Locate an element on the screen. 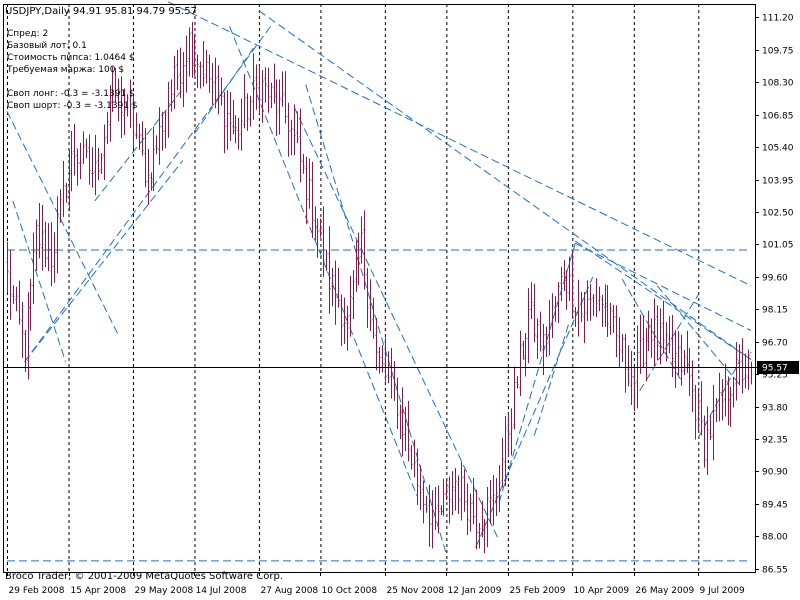  info-line-lot: Базовый лот: 0.1 is located at coordinates (47, 46).